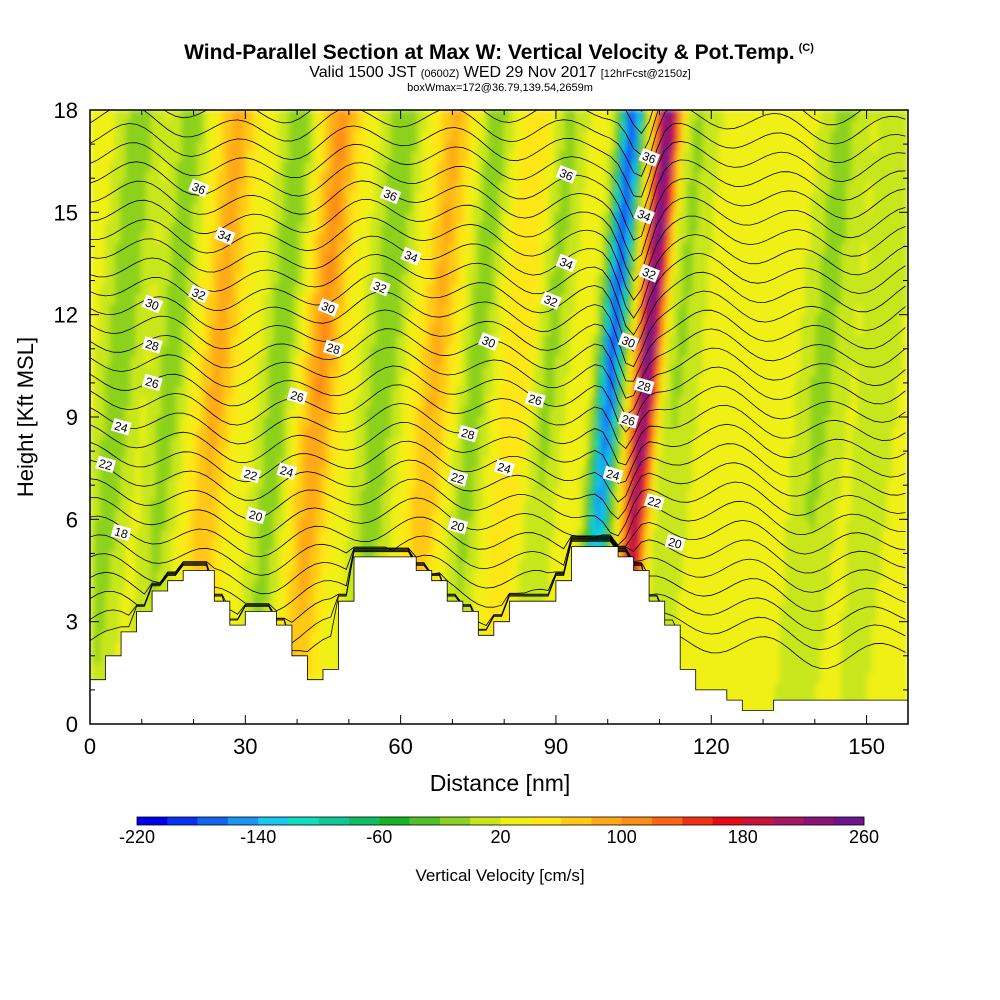 The width and height of the screenshot is (1000, 1000). I want to click on y-tick-label: 0, so click(72, 724).